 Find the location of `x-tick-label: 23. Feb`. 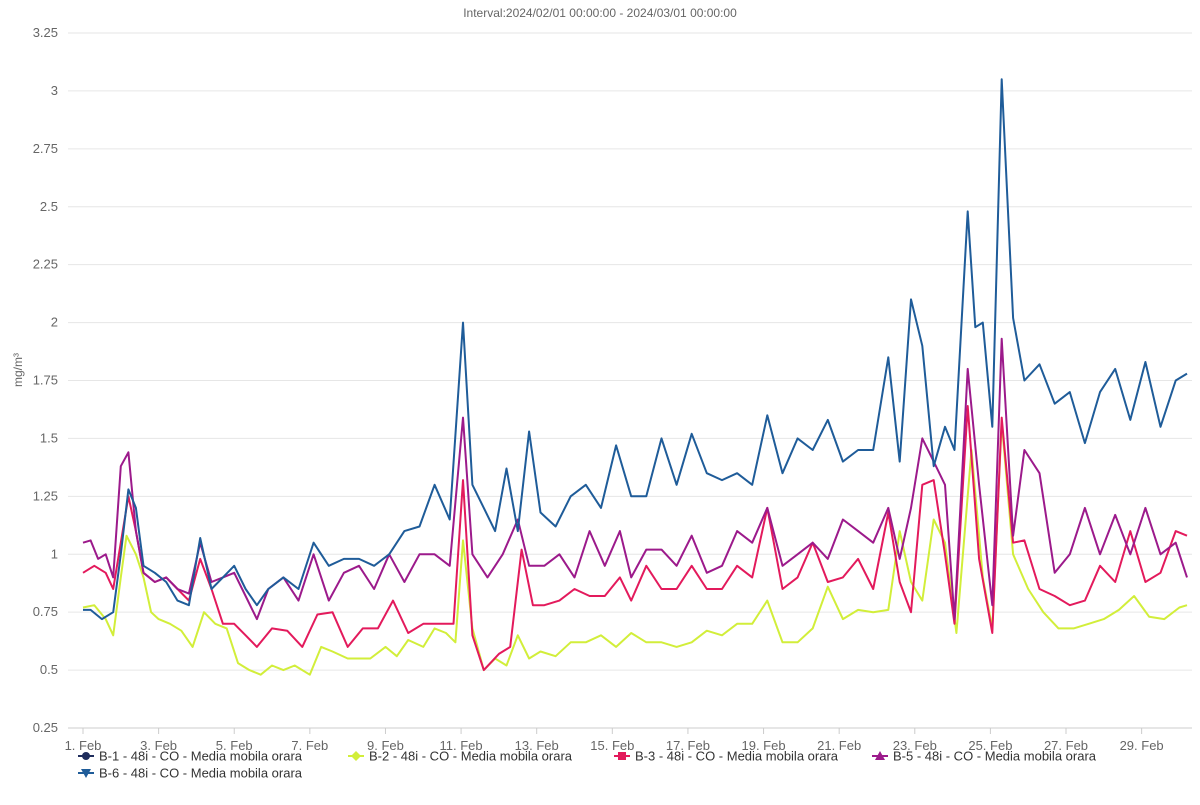

x-tick-label: 23. Feb is located at coordinates (915, 745).